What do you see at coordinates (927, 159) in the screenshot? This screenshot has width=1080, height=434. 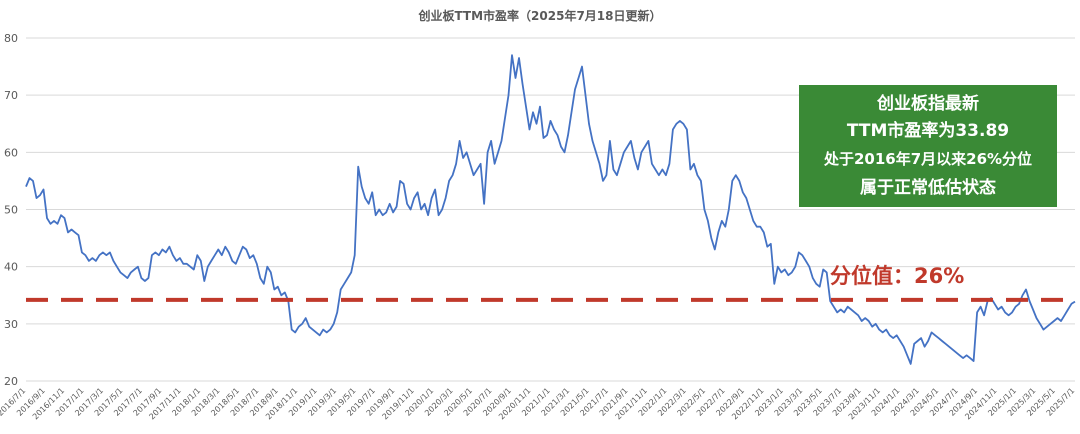 I see `callout-line-3: 处于2016年7月以来26%分位` at bounding box center [927, 159].